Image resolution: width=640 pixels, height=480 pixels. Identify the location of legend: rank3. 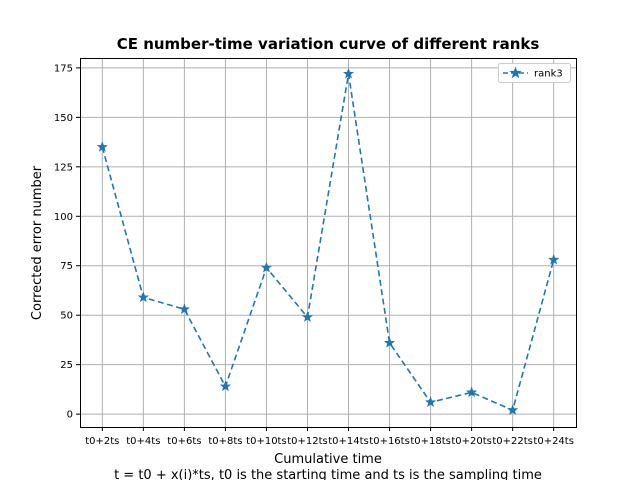
(534, 73).